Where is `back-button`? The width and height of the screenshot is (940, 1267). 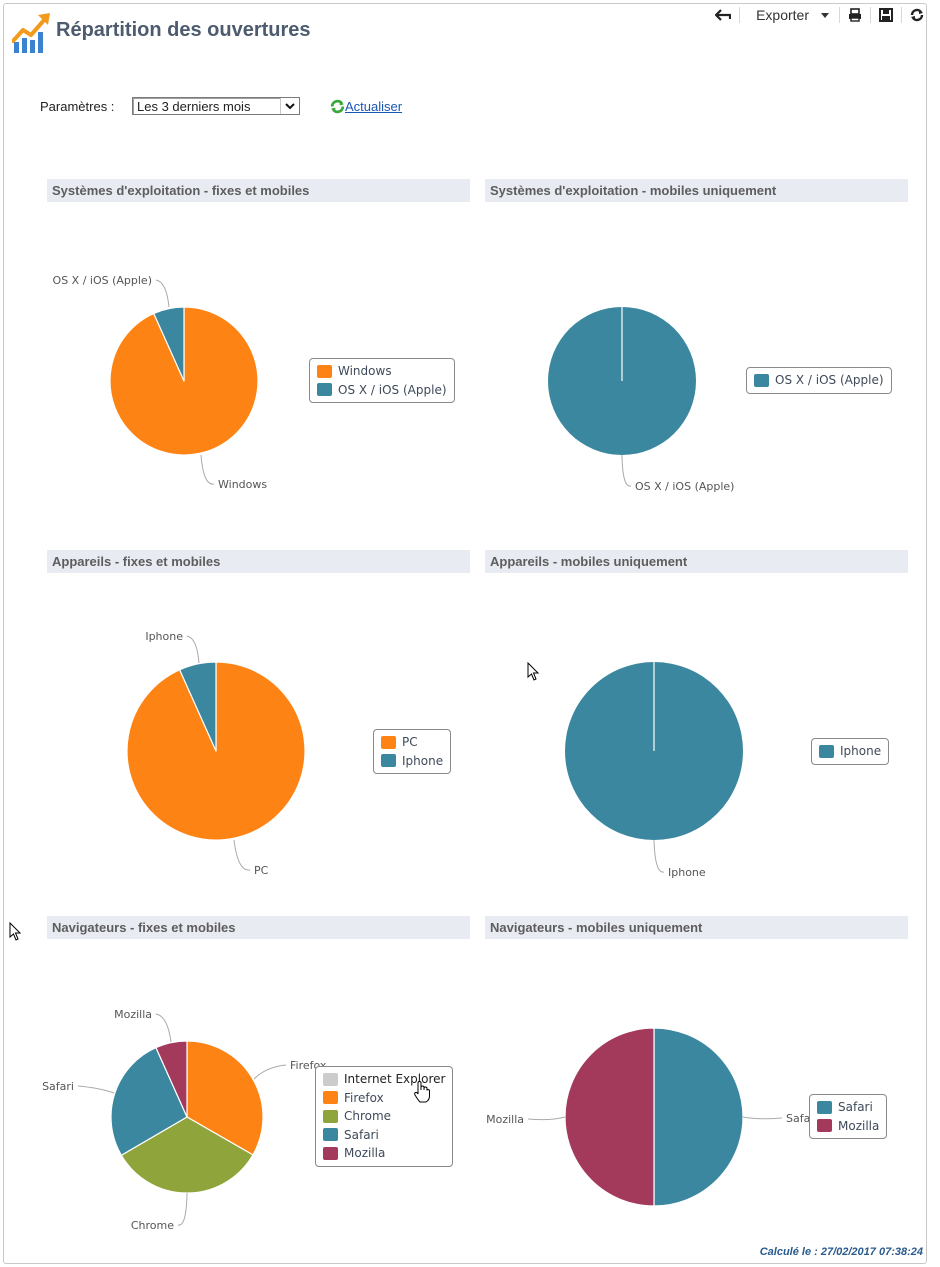
back-button is located at coordinates (723, 15).